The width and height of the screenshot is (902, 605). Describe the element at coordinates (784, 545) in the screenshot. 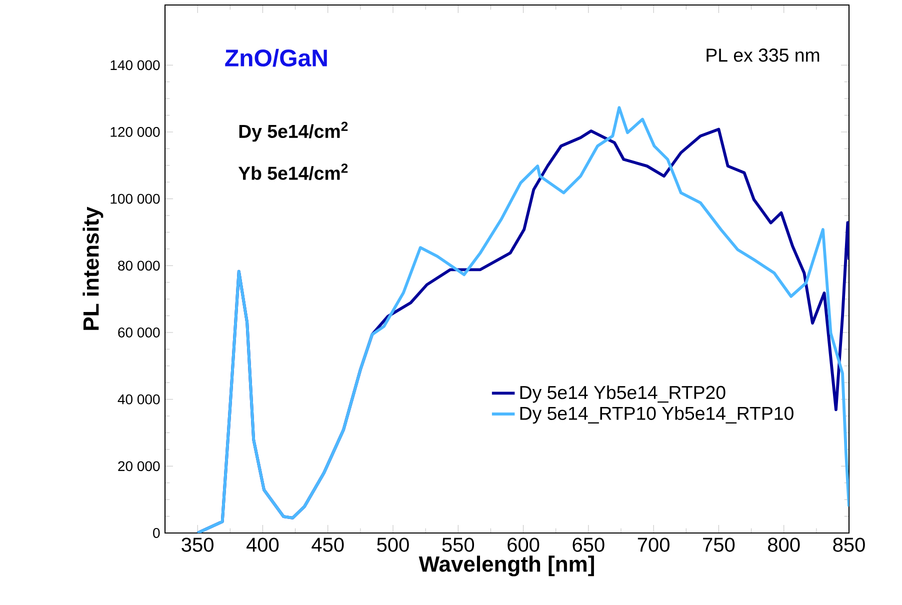

I see `x-tick-label: 800` at that location.